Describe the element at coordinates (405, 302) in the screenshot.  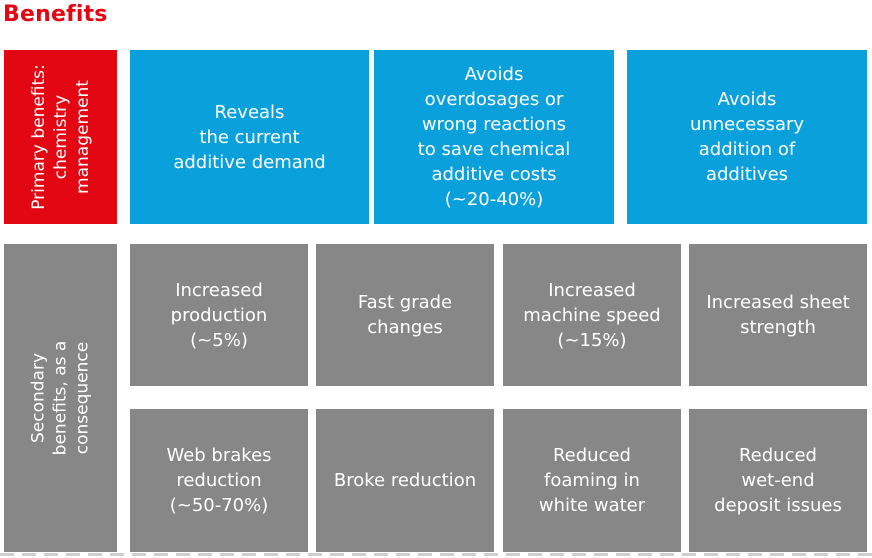
I see `benefit-text-line: Fast grade` at that location.